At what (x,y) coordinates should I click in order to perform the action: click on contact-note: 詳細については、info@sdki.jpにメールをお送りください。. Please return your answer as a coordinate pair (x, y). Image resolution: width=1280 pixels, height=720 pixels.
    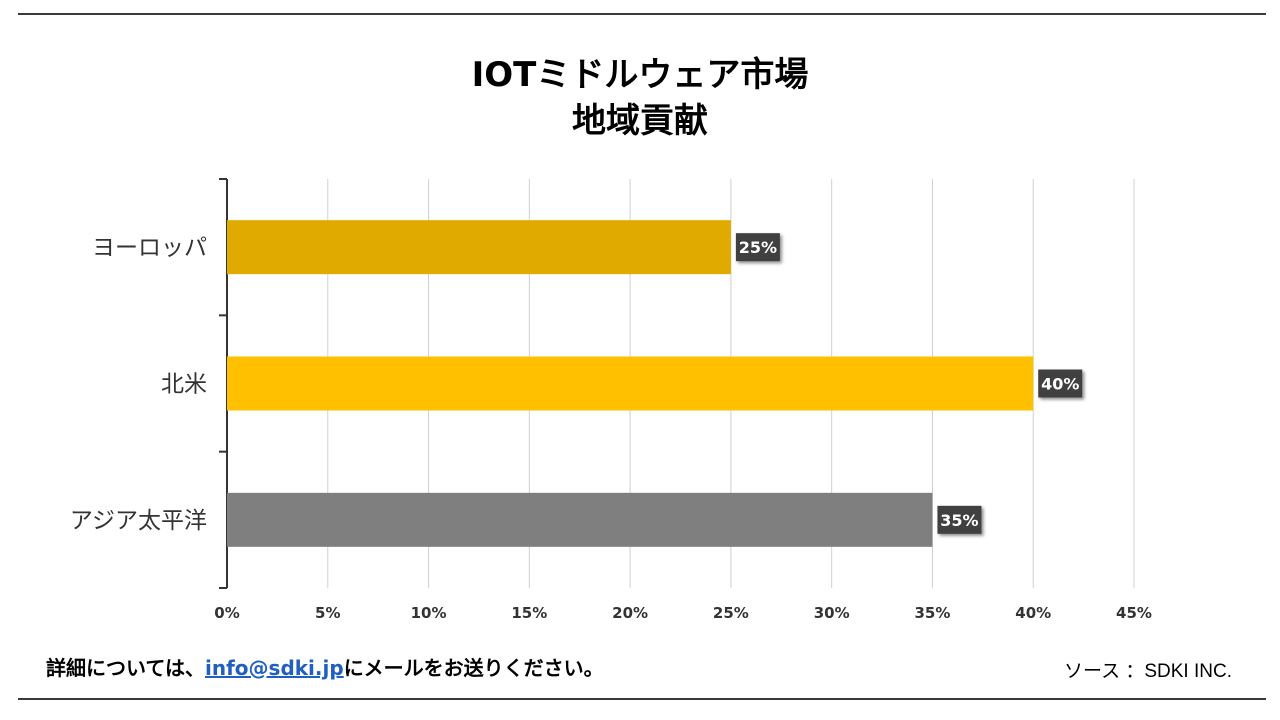
    Looking at the image, I should click on (325, 666).